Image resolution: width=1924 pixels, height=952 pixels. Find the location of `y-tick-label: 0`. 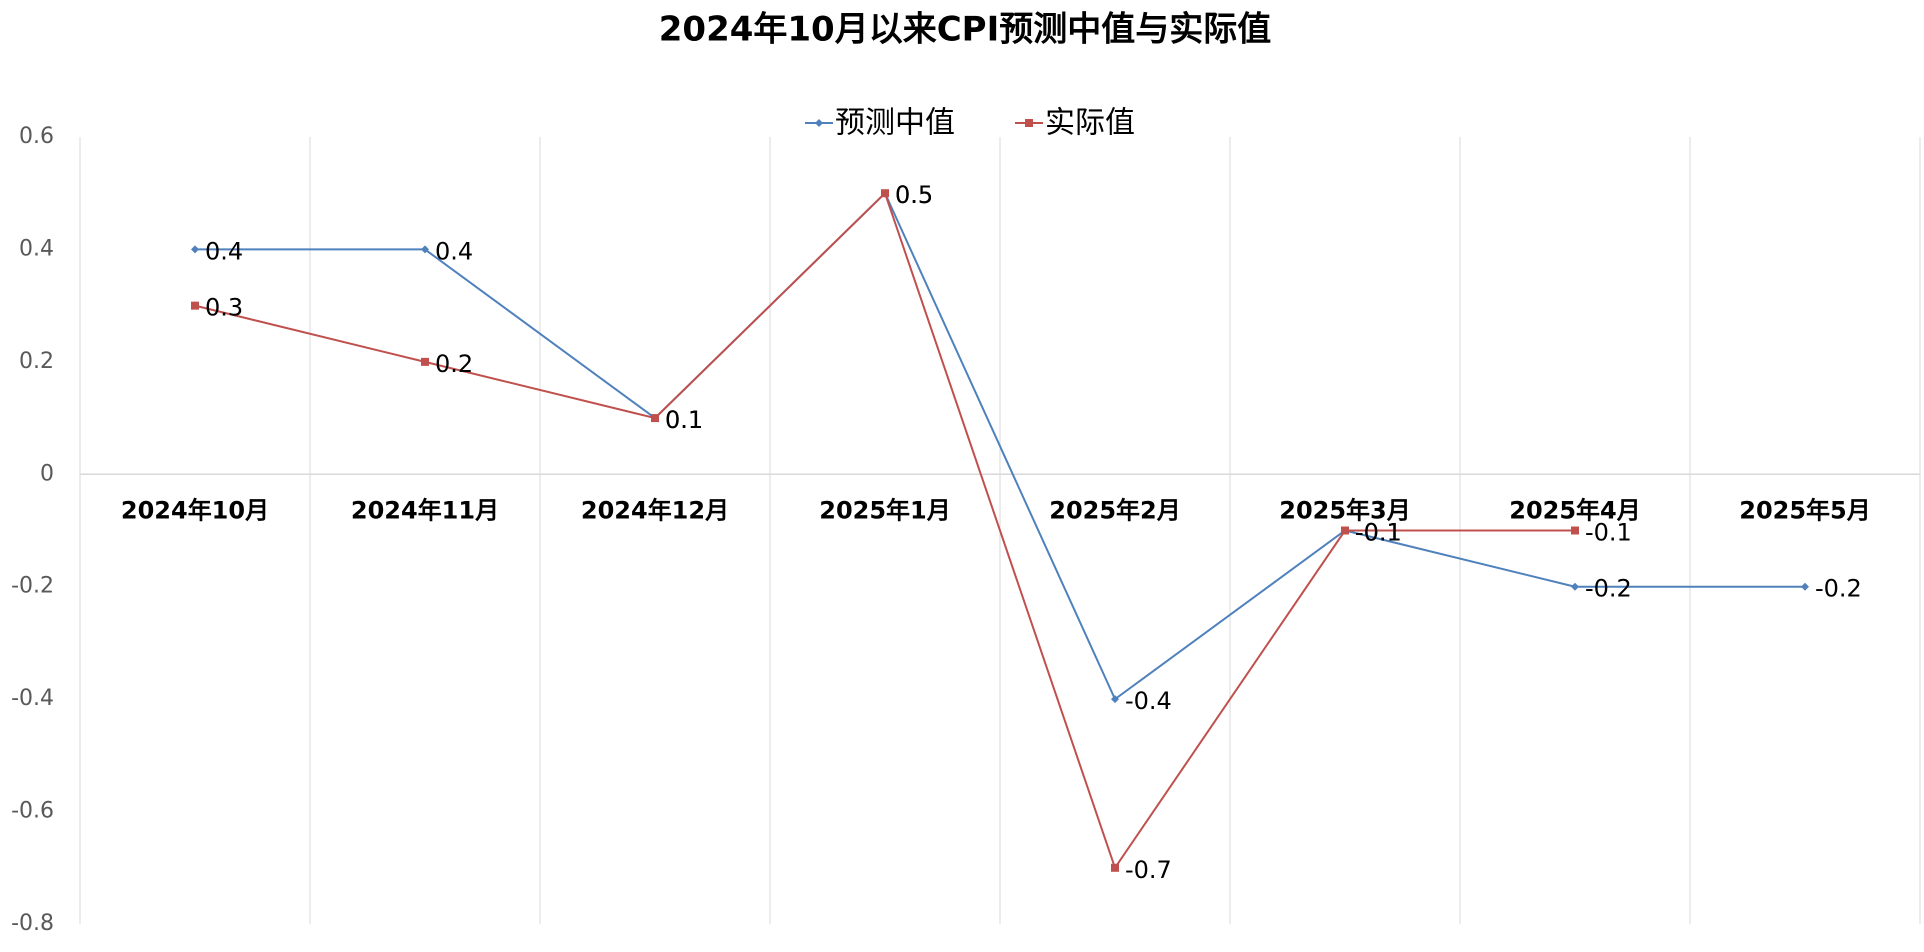

y-tick-label: 0 is located at coordinates (47, 473).